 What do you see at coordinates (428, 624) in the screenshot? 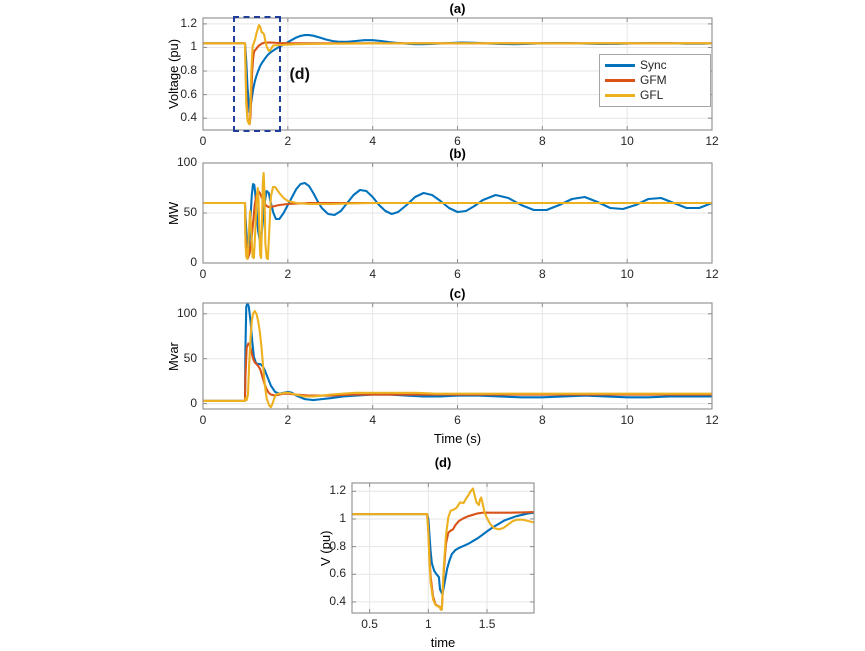
I see `panel-d-xtick: 1` at bounding box center [428, 624].